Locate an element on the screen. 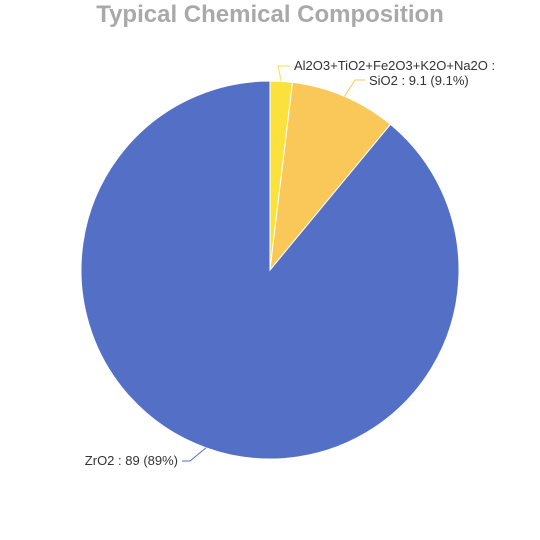  pie-slice-sio2 is located at coordinates (330, 176).